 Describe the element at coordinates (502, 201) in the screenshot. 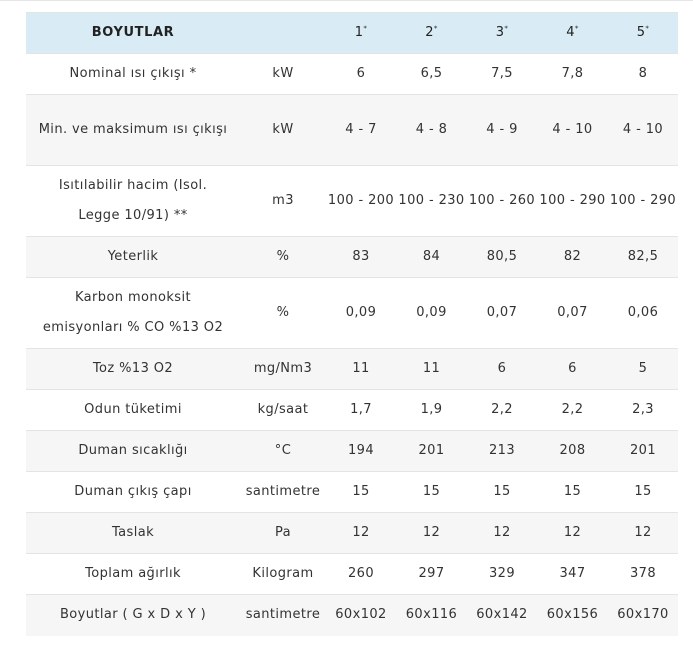

I see `value-cell-size-3: 100 - 260` at that location.